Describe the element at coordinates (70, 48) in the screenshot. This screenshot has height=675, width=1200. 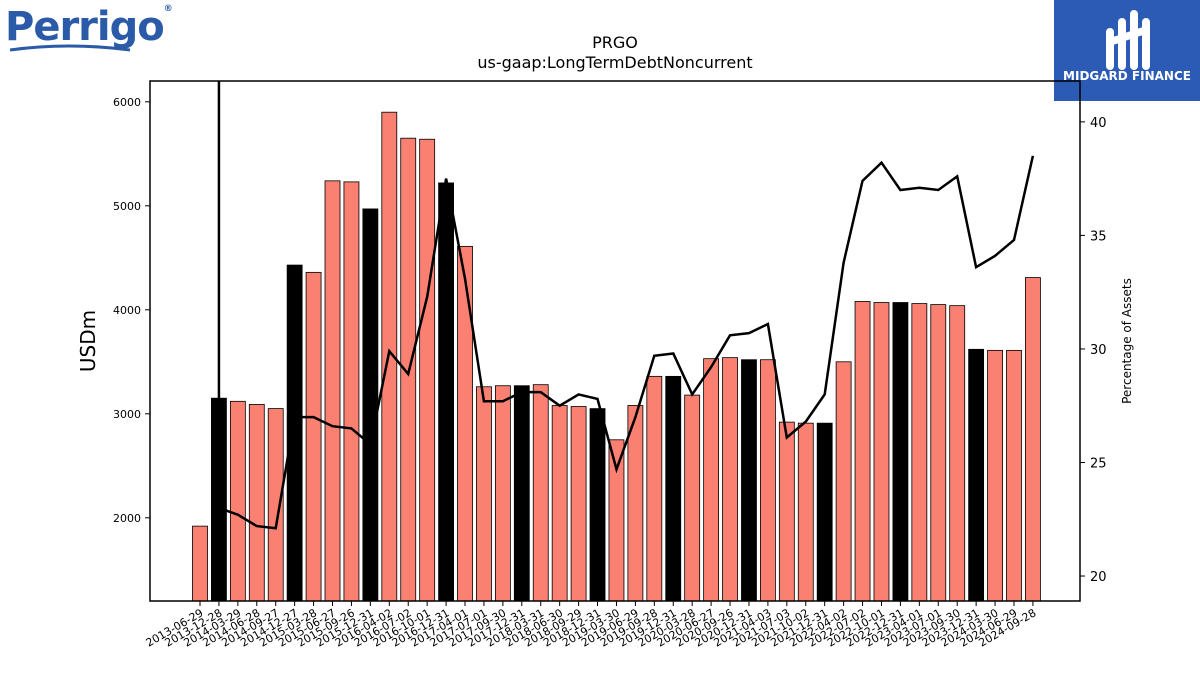
I see `logo-swoosh-icon` at that location.